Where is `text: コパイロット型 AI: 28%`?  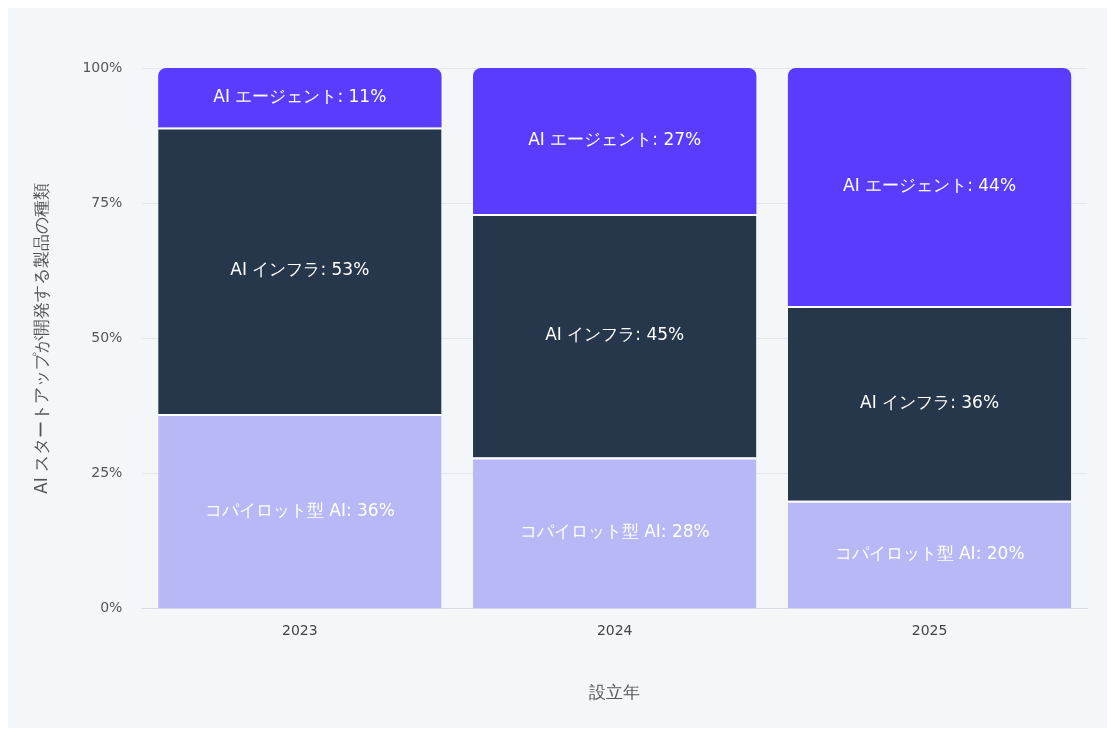 text: コパイロット型 AI: 28% is located at coordinates (614, 531).